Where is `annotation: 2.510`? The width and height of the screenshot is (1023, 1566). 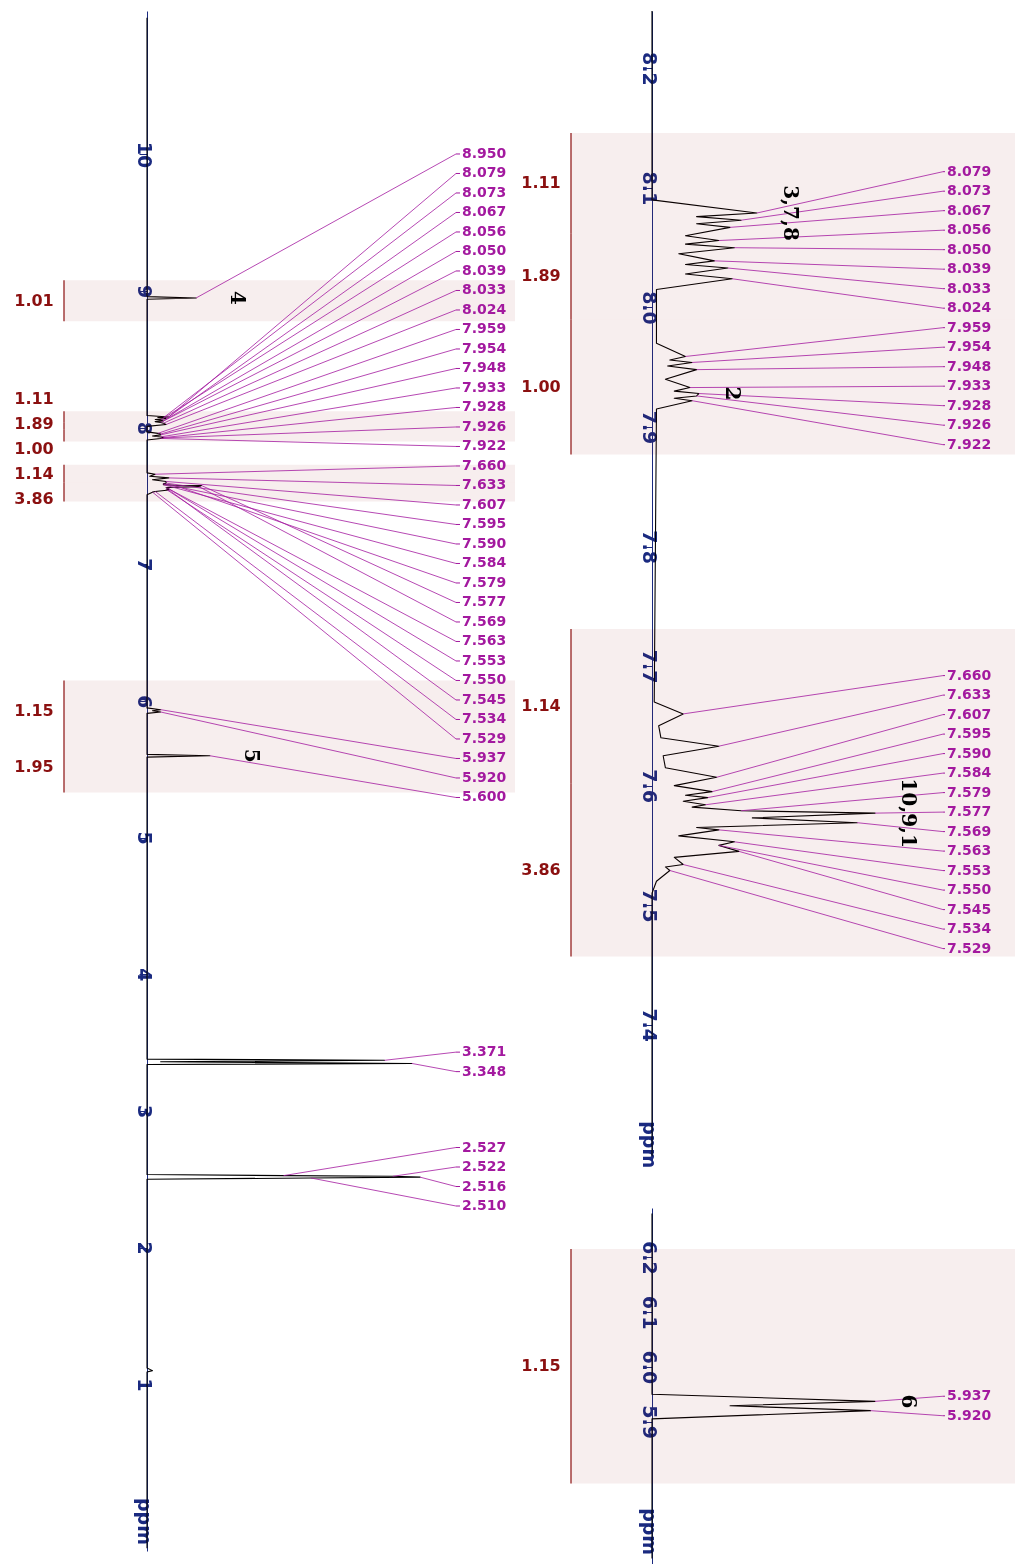
annotation: 2.510 is located at coordinates (484, 1205).